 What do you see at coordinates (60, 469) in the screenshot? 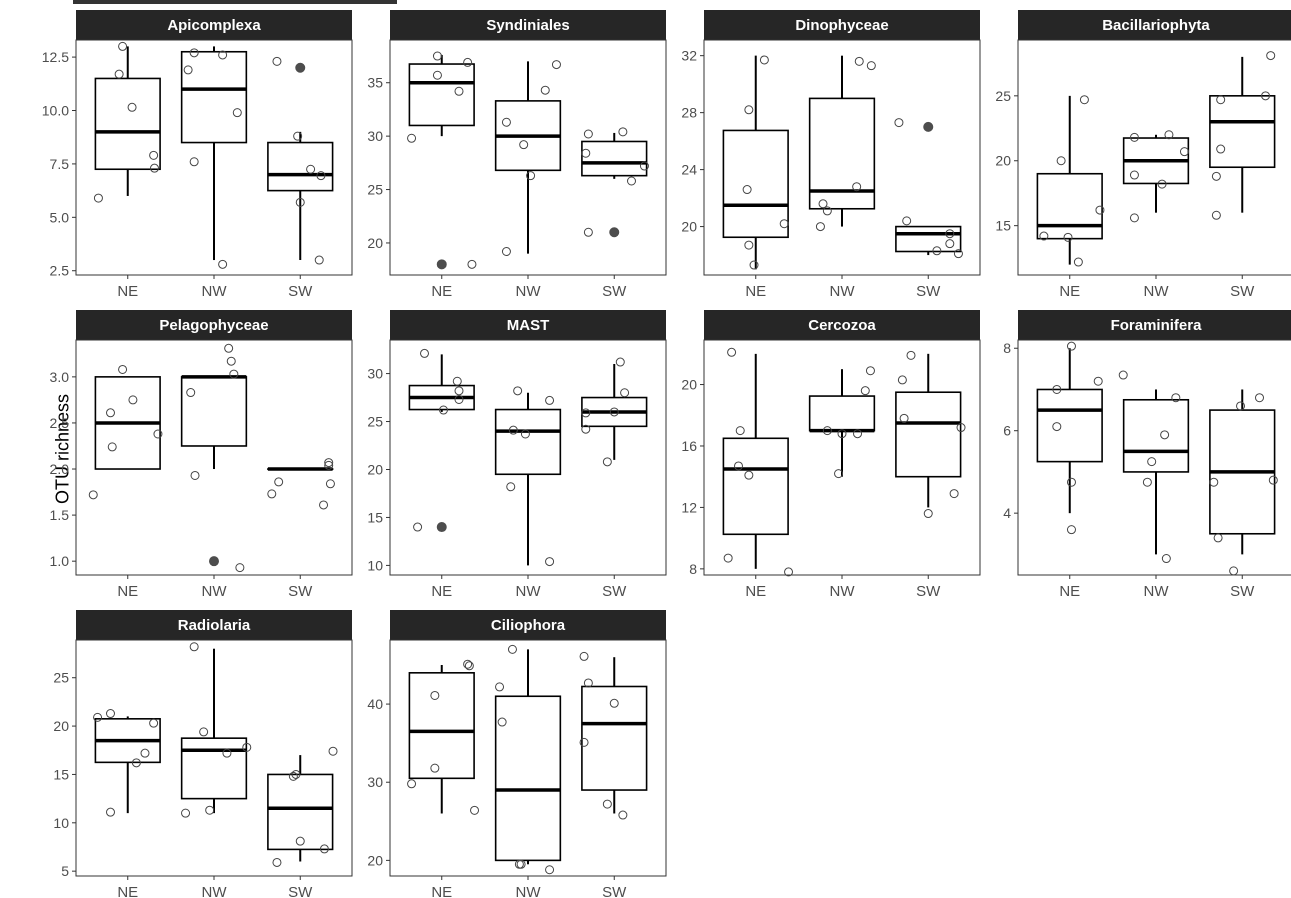
I see `y-tick-label: 2.0` at bounding box center [60, 469].